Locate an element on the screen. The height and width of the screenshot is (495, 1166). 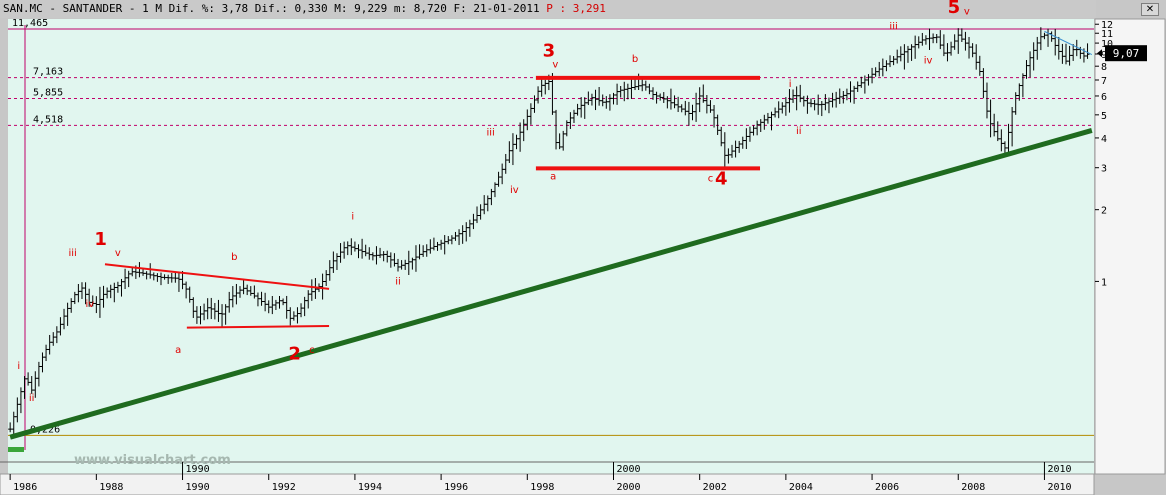
last-price-box is located at coordinates (1126, 53).